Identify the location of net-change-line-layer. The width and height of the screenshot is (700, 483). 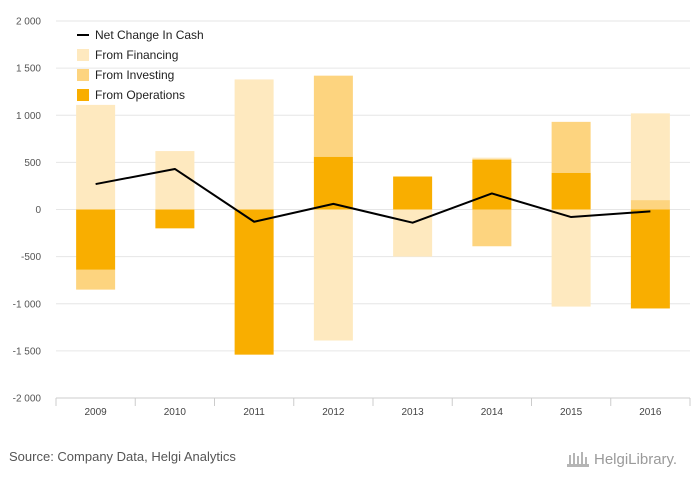
(373, 195).